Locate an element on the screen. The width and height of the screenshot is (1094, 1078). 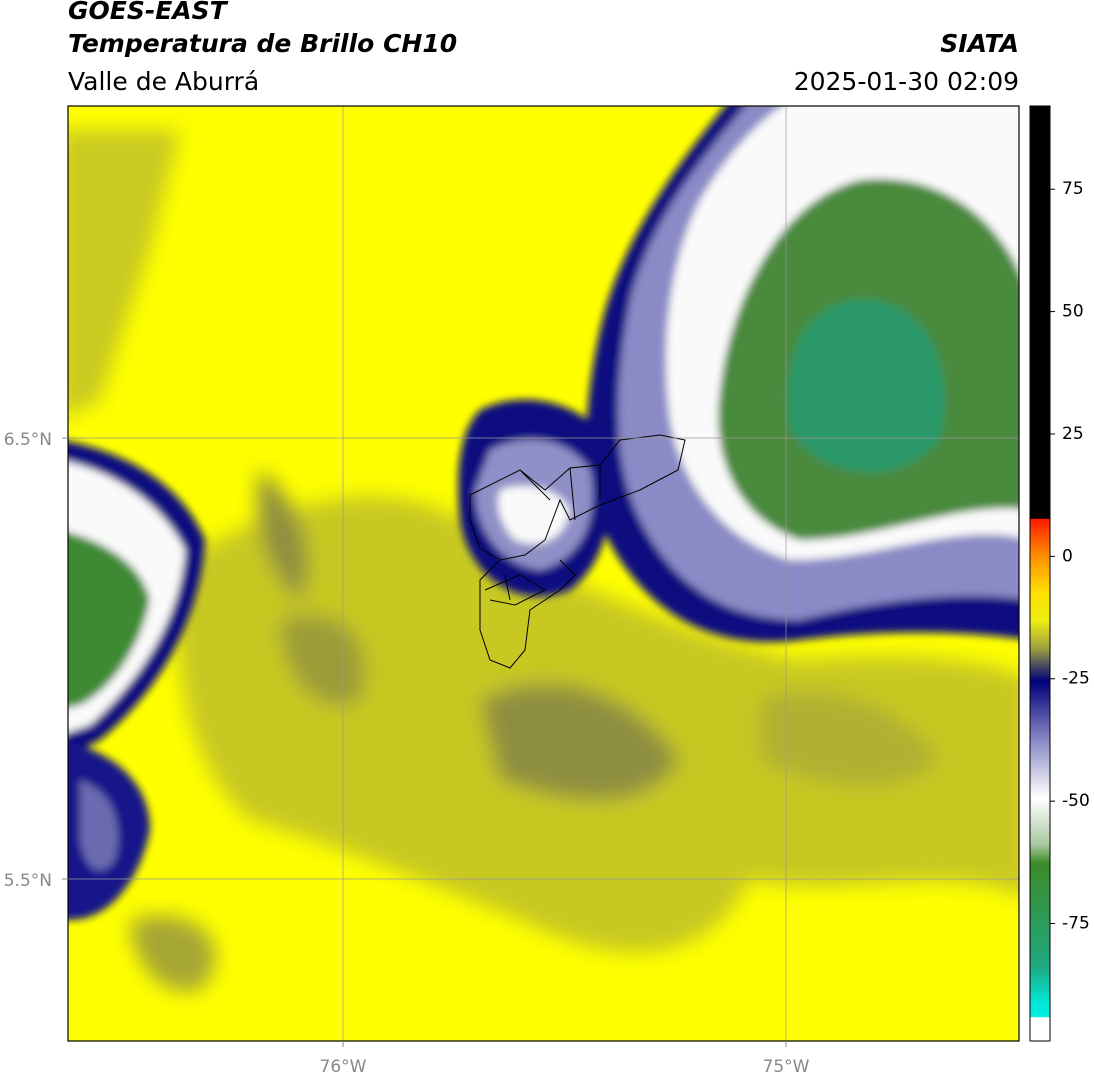
lon-label: 75°W is located at coordinates (786, 1067).